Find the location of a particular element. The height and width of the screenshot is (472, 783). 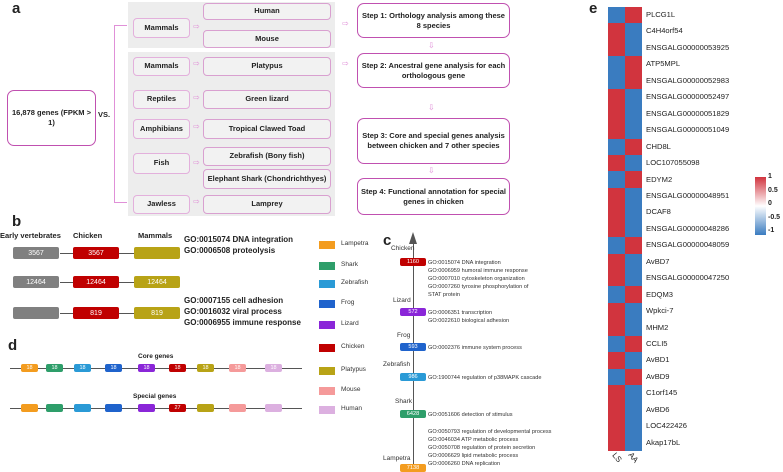

legend-label: Platypus is located at coordinates (353, 369).